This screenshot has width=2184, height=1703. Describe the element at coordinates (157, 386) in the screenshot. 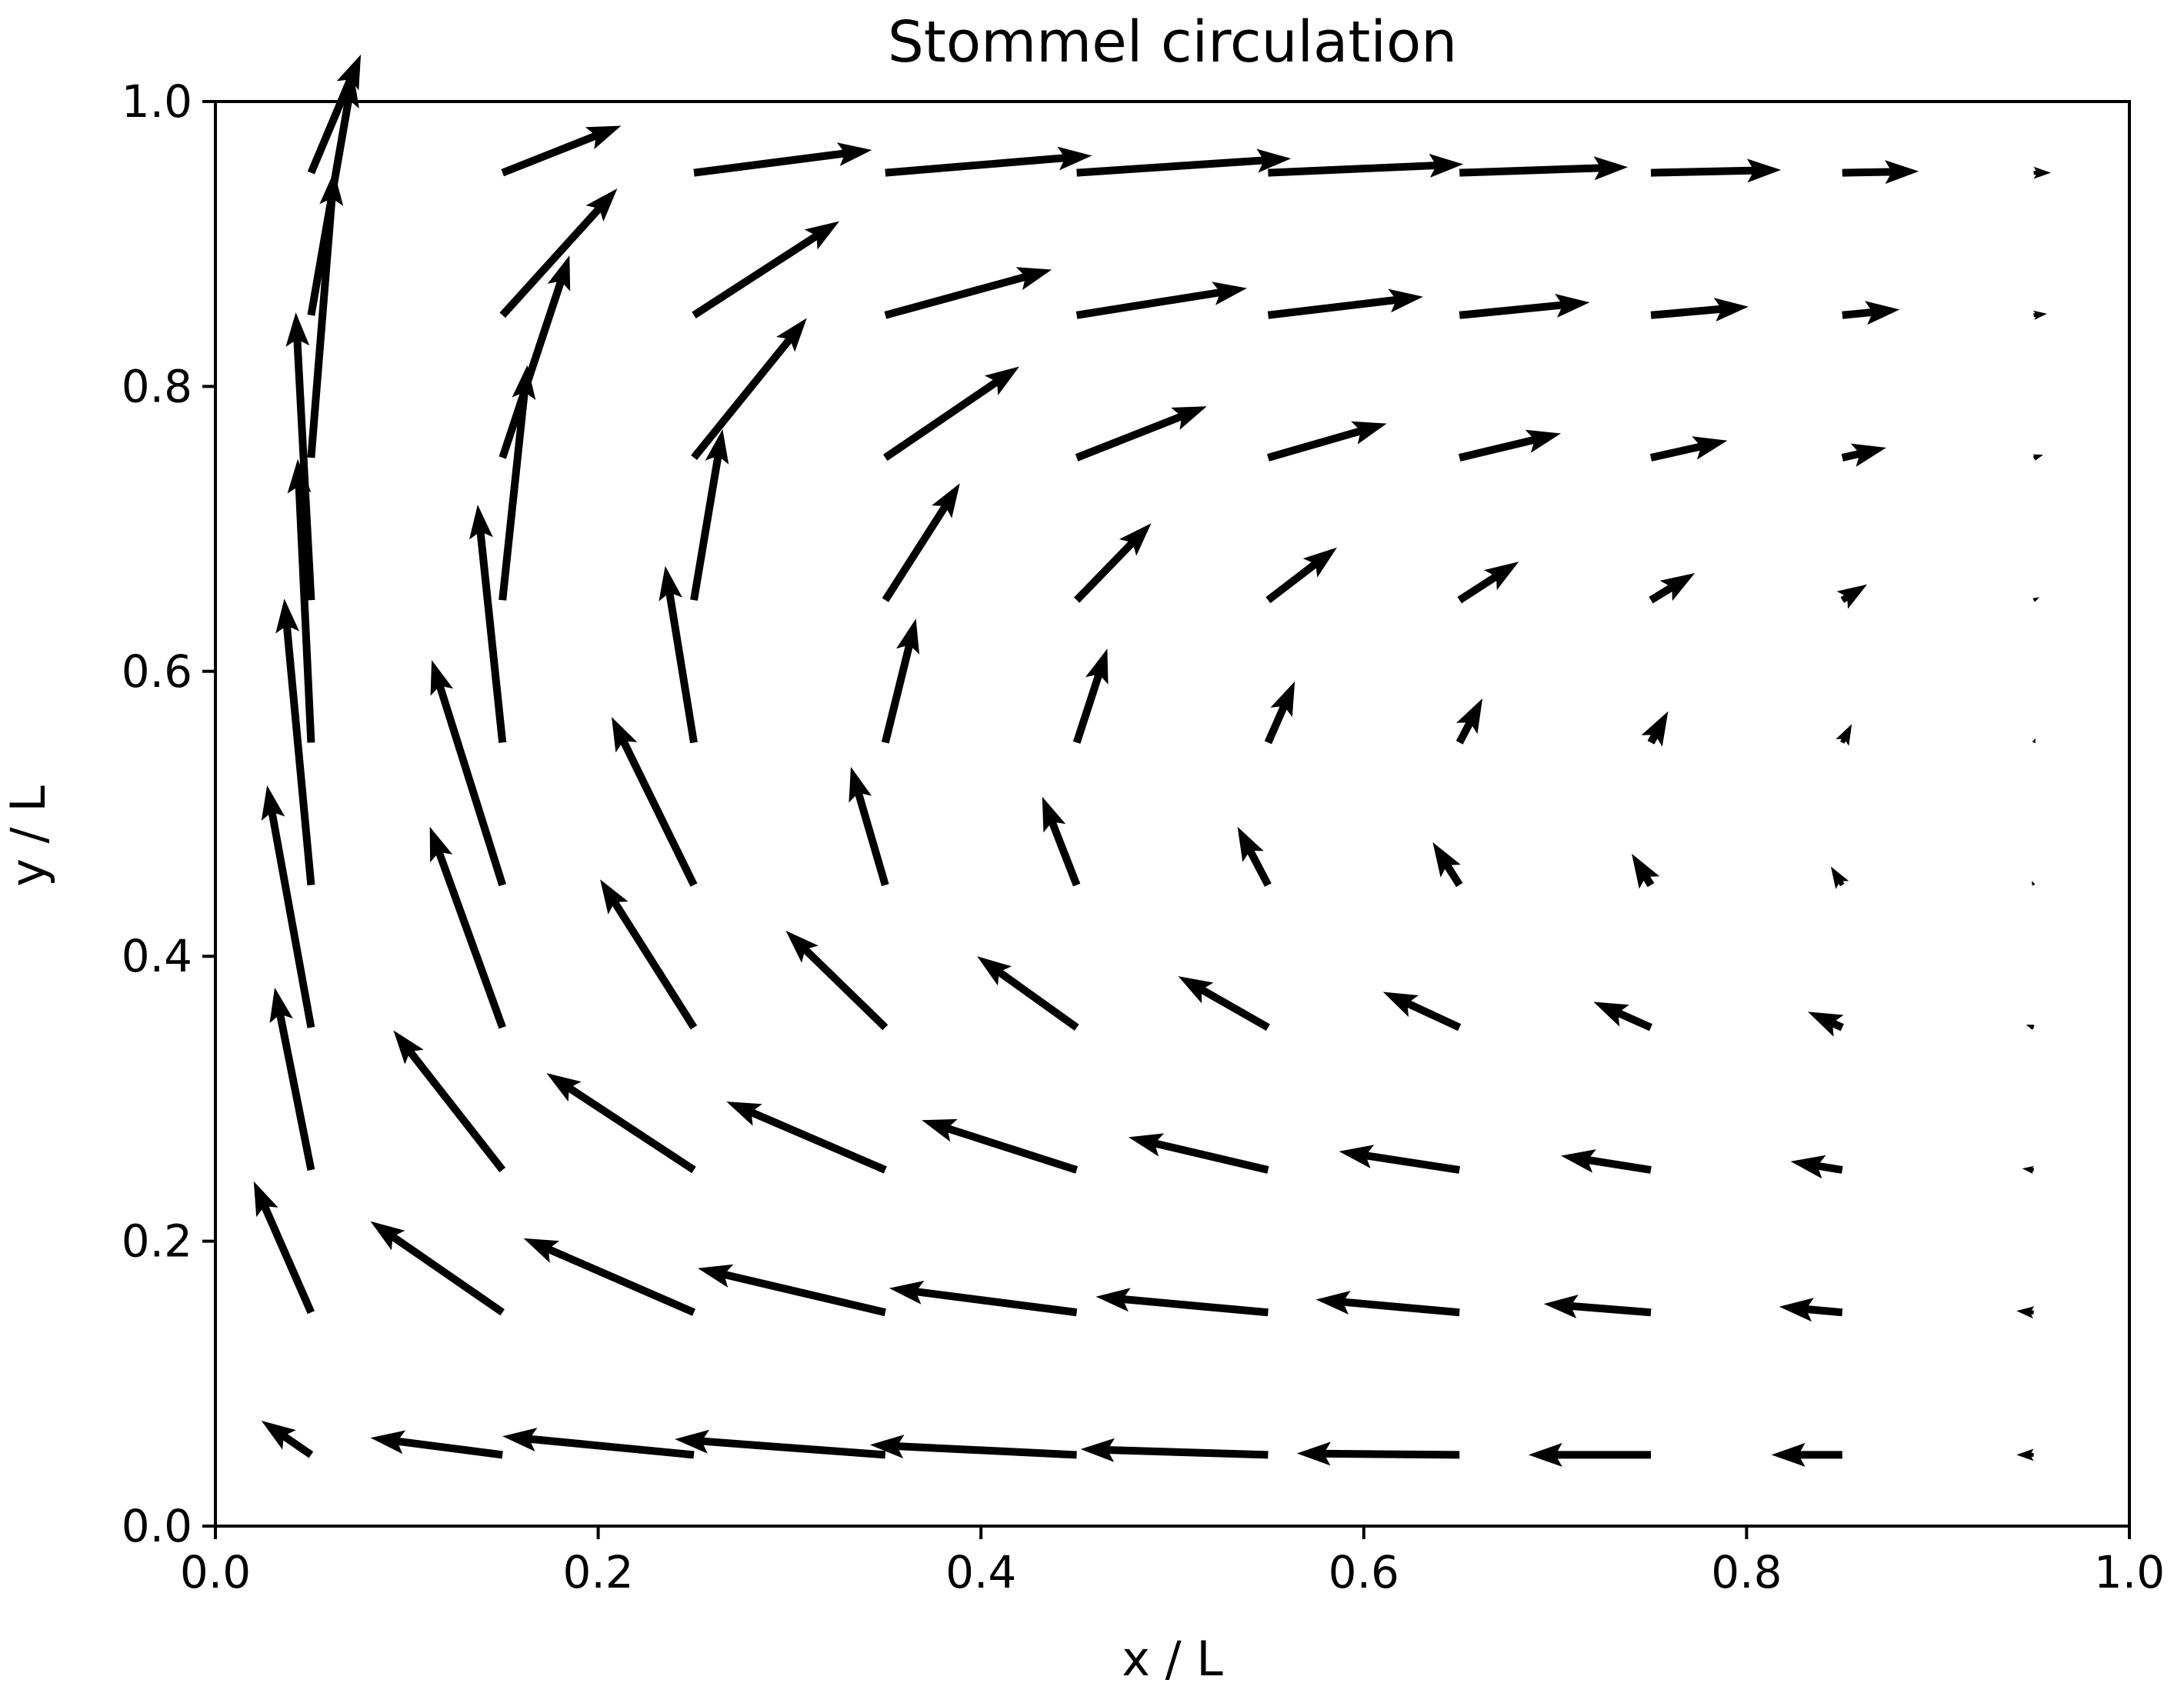

I see `y-tick-label: 0.8` at that location.